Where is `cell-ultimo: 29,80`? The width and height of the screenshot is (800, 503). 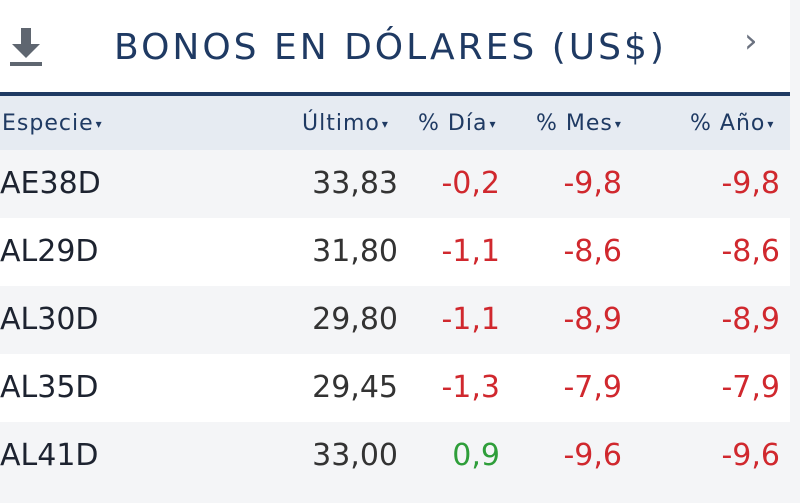 cell-ultimo: 29,80 is located at coordinates (355, 319).